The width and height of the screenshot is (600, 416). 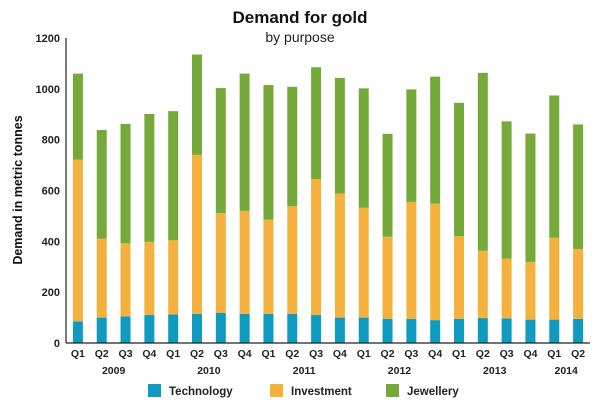 What do you see at coordinates (51, 141) in the screenshot?
I see `y-tick-label: 800` at bounding box center [51, 141].